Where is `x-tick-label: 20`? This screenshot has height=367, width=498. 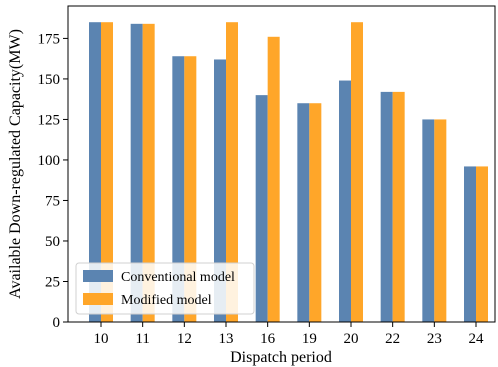 x-tick-label: 20 is located at coordinates (351, 339).